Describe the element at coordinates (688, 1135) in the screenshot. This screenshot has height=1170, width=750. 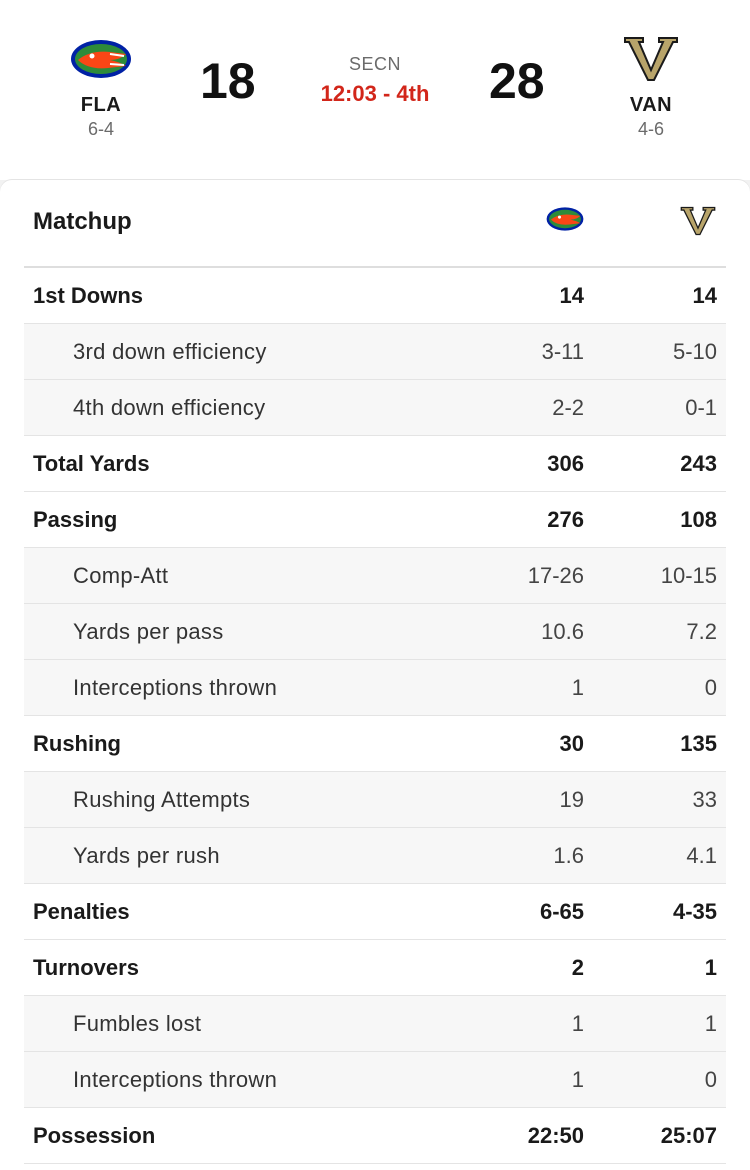
I see `stat-away-value: 25:07` at that location.